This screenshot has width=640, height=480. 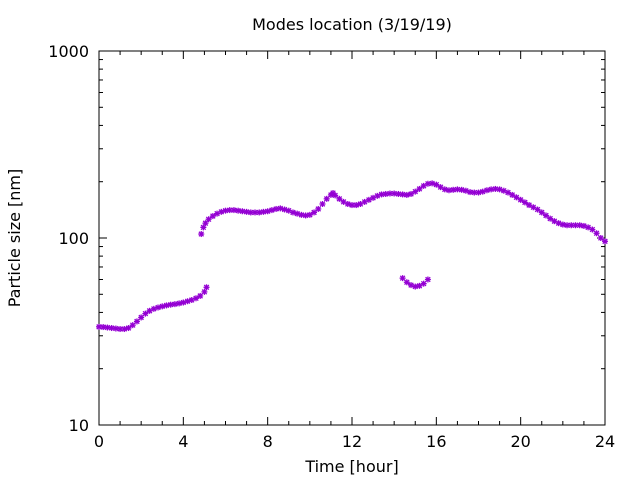 What do you see at coordinates (520, 441) in the screenshot?
I see `x-tick-label: 20` at bounding box center [520, 441].